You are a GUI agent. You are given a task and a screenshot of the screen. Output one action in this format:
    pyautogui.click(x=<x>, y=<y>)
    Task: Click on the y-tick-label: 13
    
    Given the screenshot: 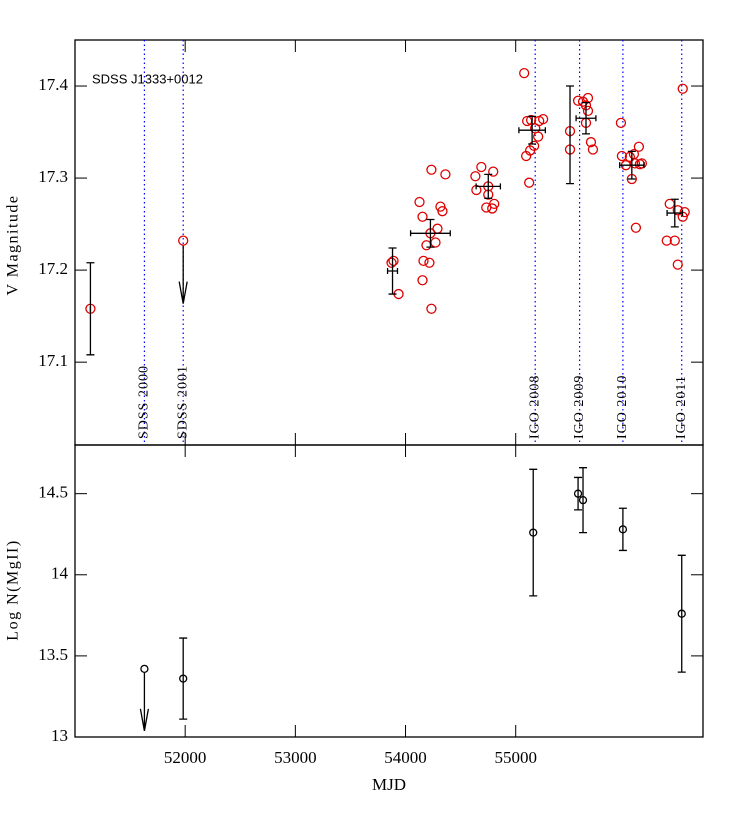 What is the action you would take?
    pyautogui.click(x=59, y=735)
    